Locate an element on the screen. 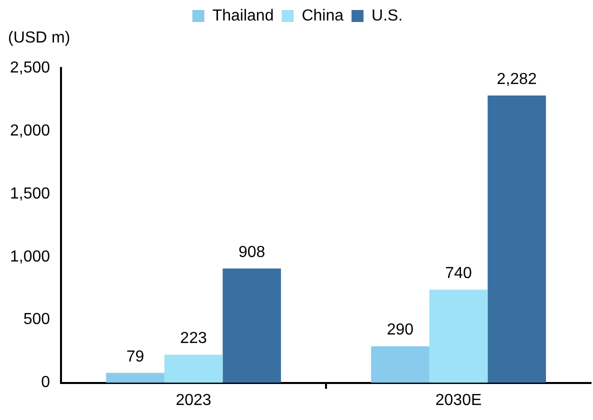  y-axis-title: (USD m) is located at coordinates (39, 37).